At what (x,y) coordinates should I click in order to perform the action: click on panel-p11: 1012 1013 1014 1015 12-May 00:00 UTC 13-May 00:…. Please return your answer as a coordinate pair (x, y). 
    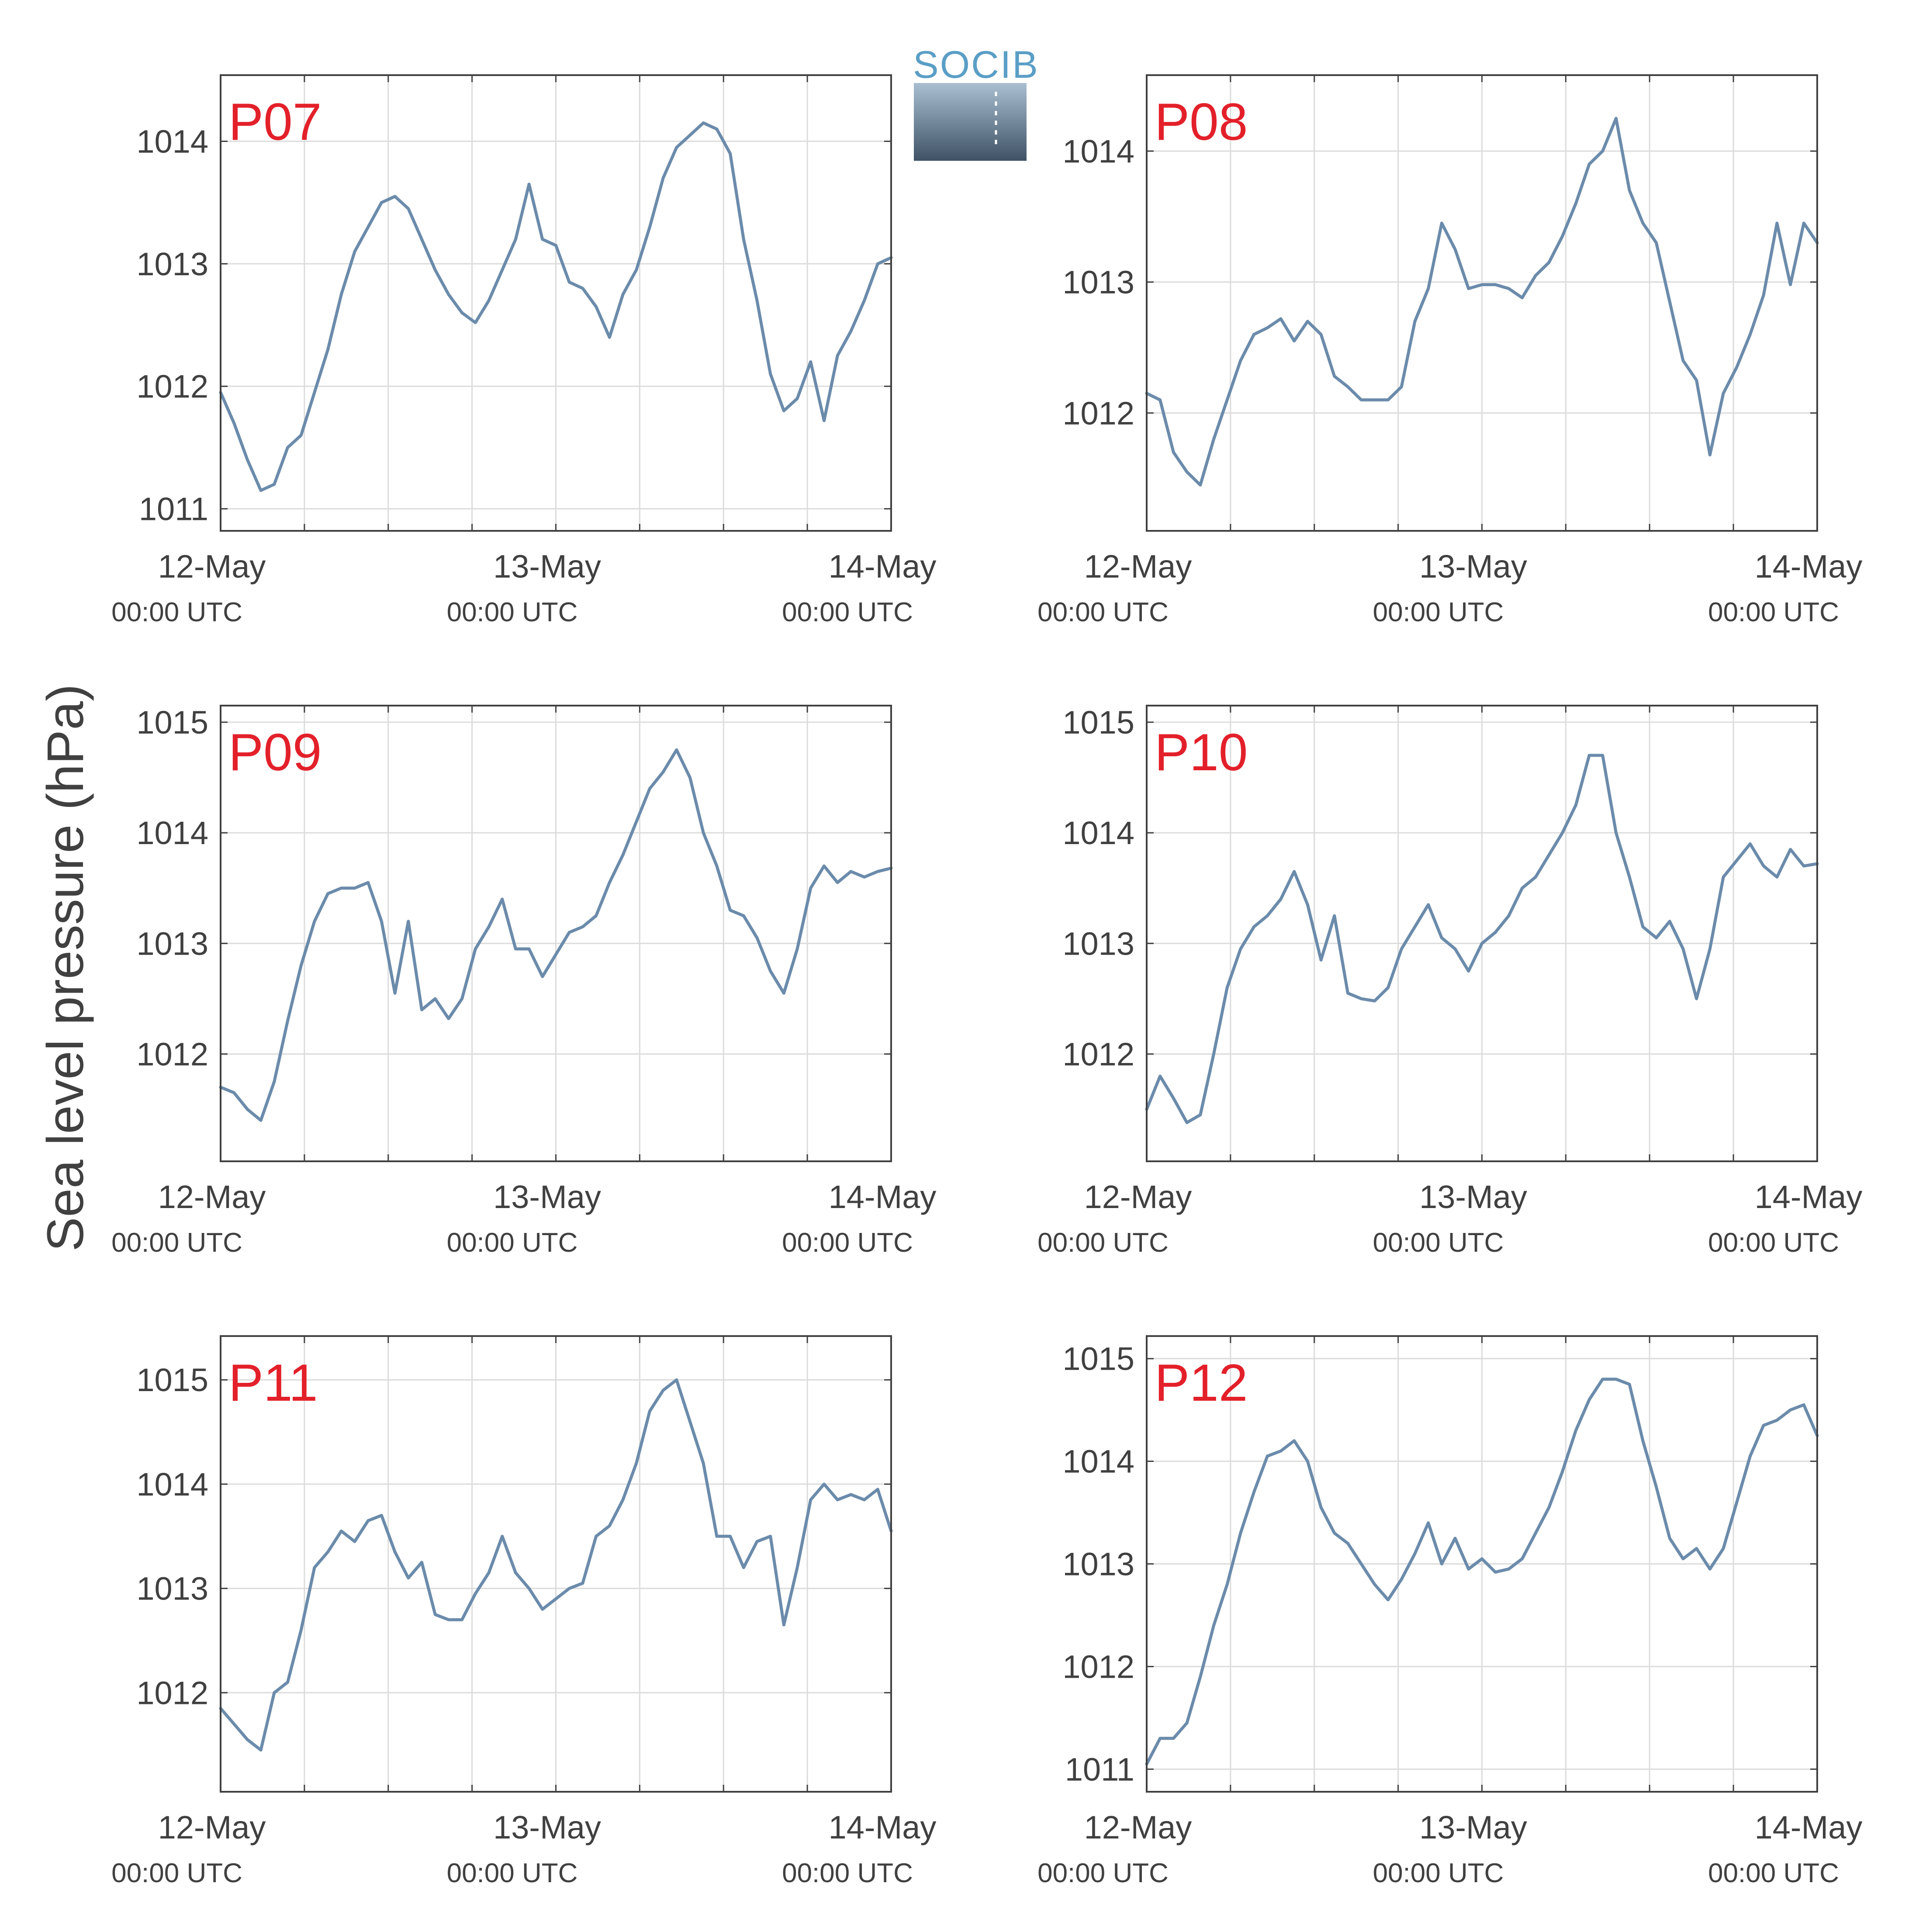
    Looking at the image, I should click on (524, 1611).